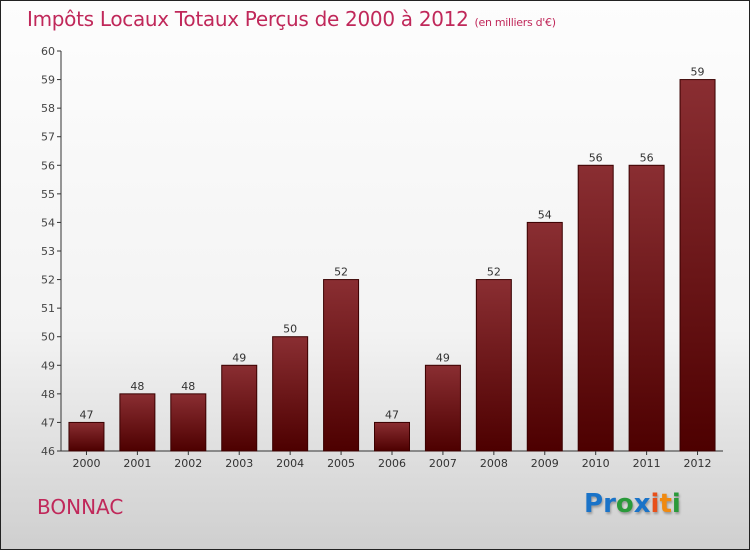 This screenshot has height=551, width=750. Describe the element at coordinates (48, 308) in the screenshot. I see `y-tick-label: 51` at that location.